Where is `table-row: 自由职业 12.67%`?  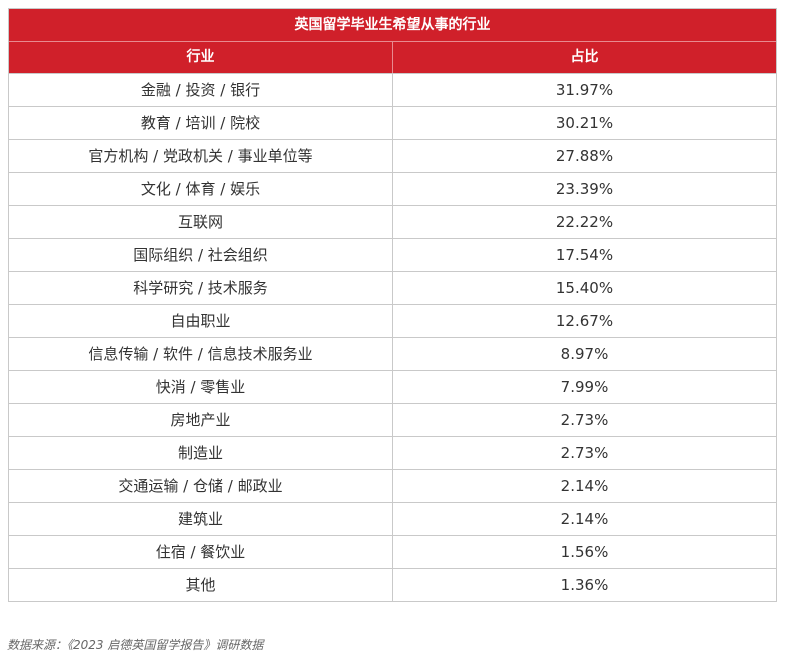
table-row: 自由职业 12.67% is located at coordinates (392, 320).